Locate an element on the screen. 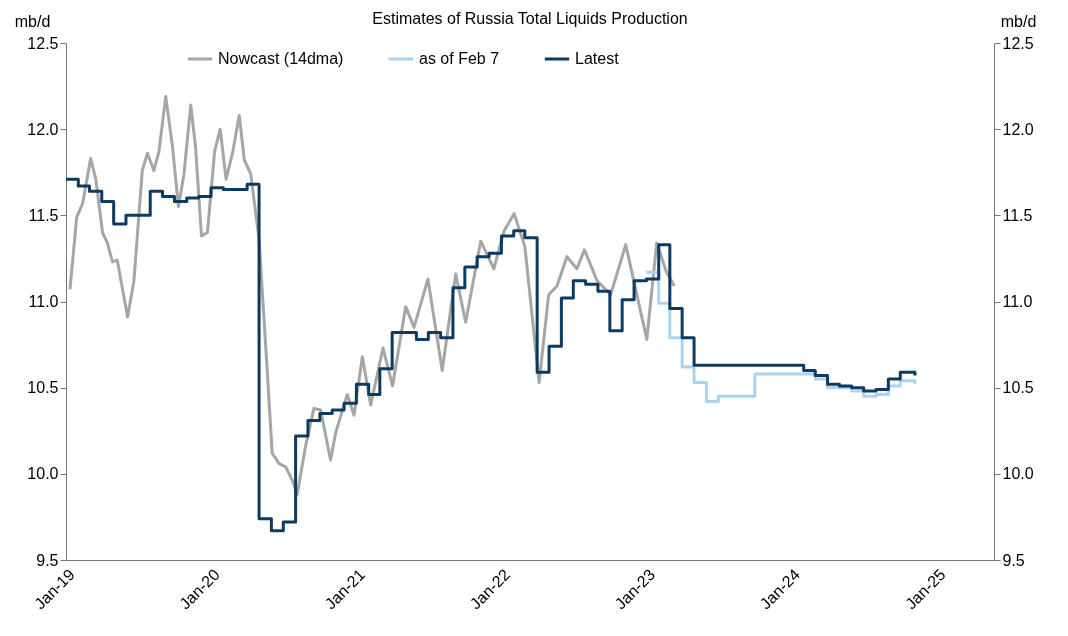 The width and height of the screenshot is (1068, 636). y2-tick-label: 10.5 is located at coordinates (1018, 388).